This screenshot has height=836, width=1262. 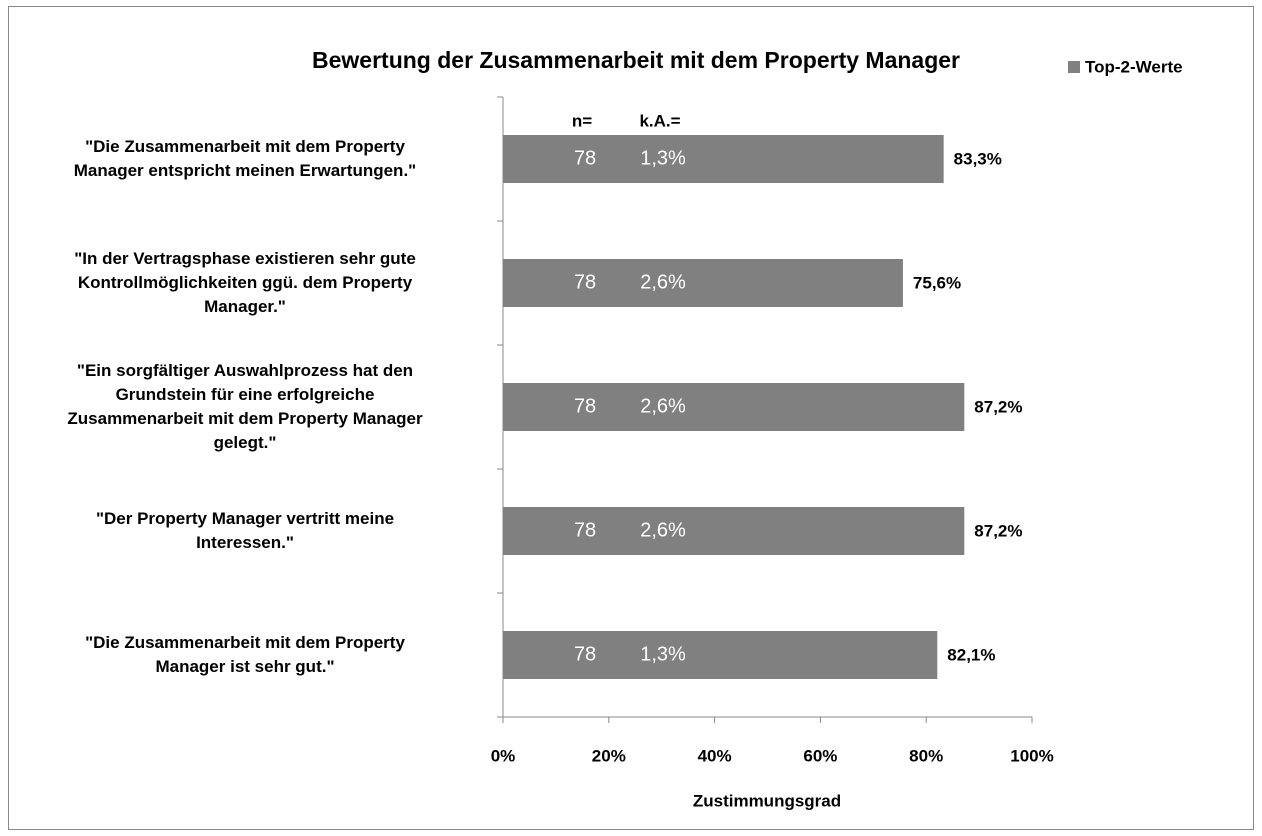 What do you see at coordinates (820, 755) in the screenshot?
I see `x-tick-label: 60%` at bounding box center [820, 755].